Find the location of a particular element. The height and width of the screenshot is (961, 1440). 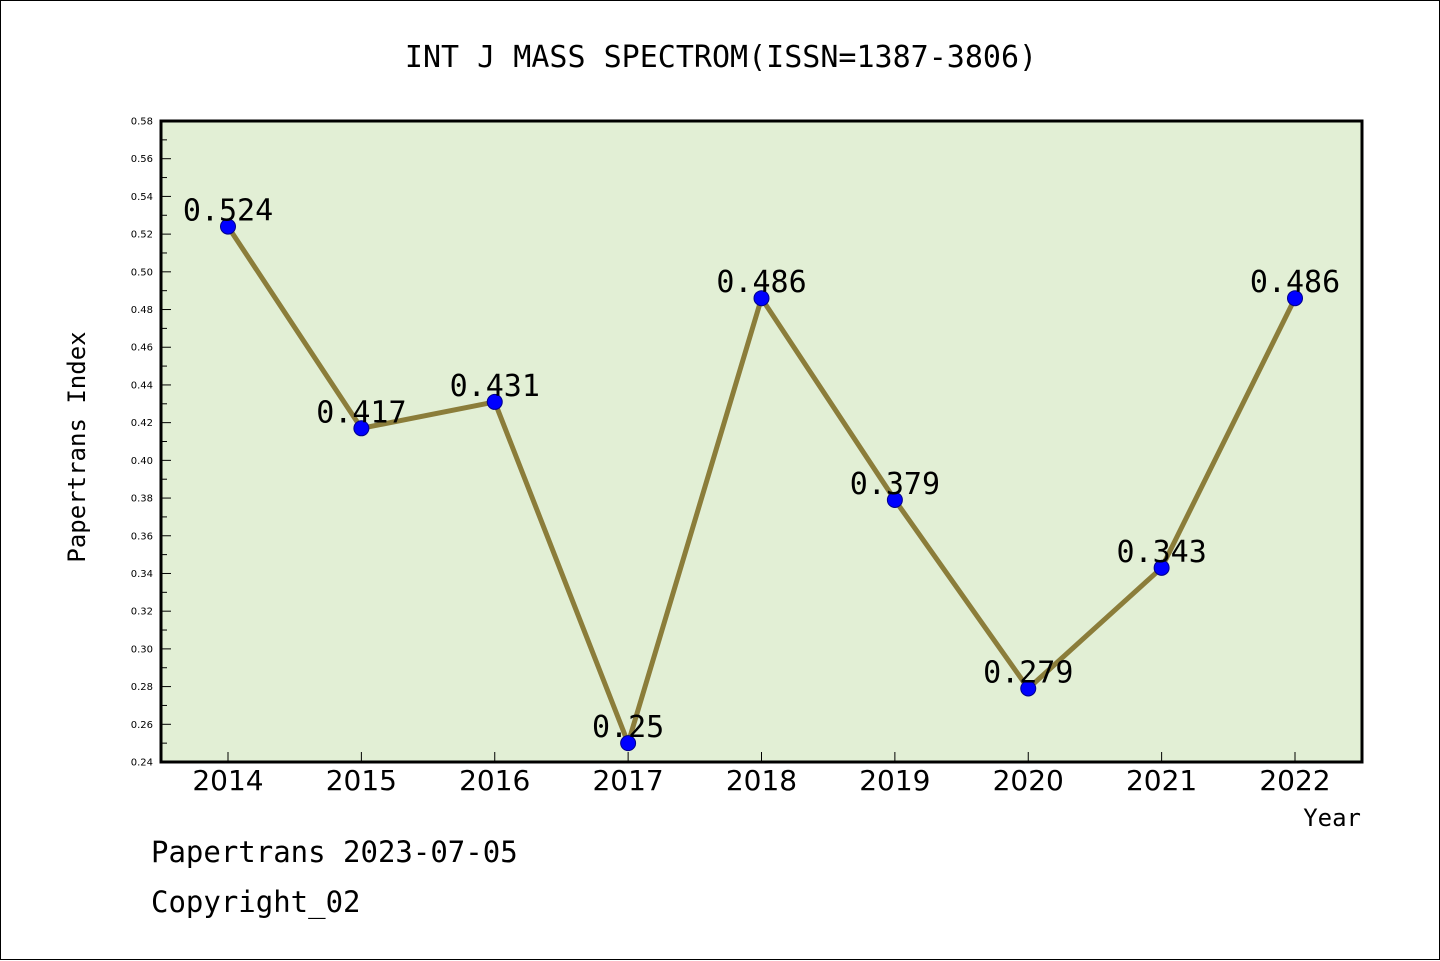

data-label: 0.431 is located at coordinates (495, 386).